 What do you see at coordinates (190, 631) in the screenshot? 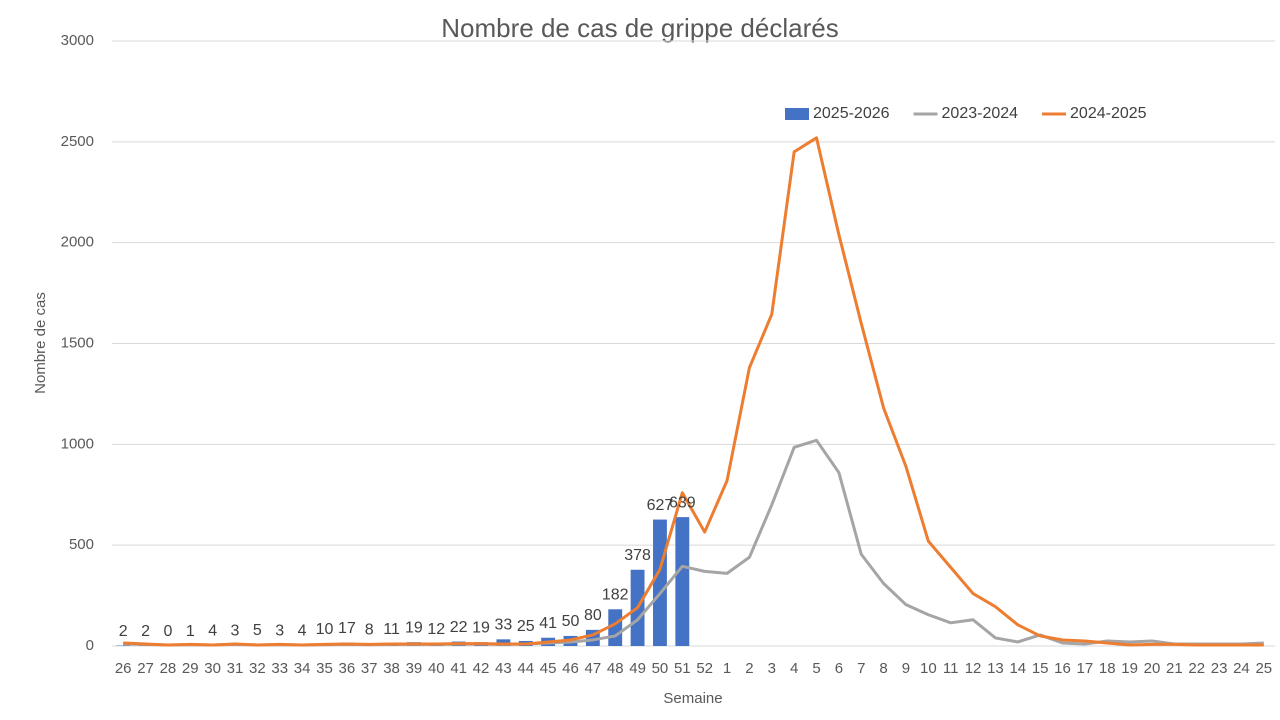
I see `data-label: 1` at bounding box center [190, 631].